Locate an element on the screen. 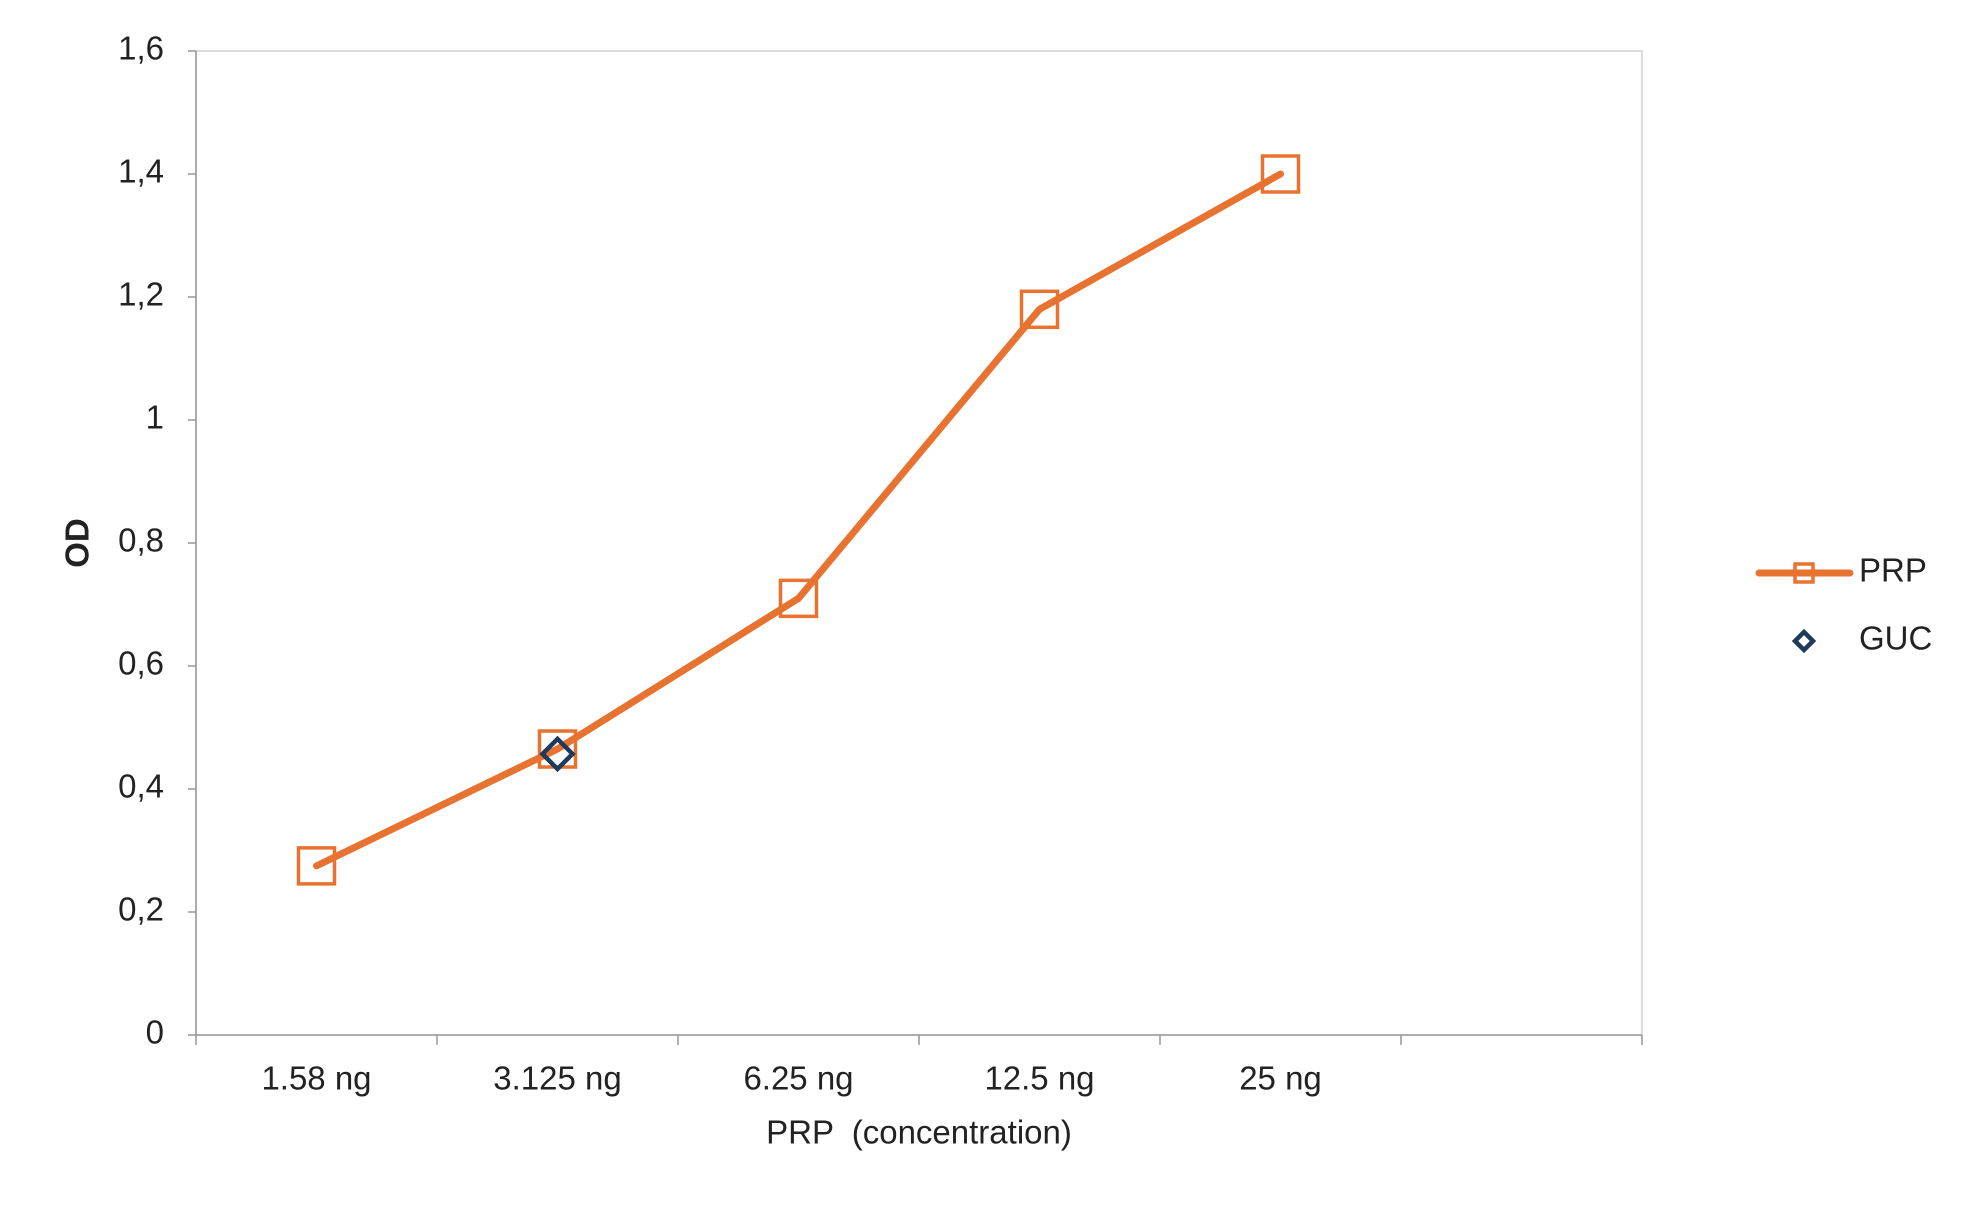  x-tick-label: 25 ng is located at coordinates (1280, 1078).